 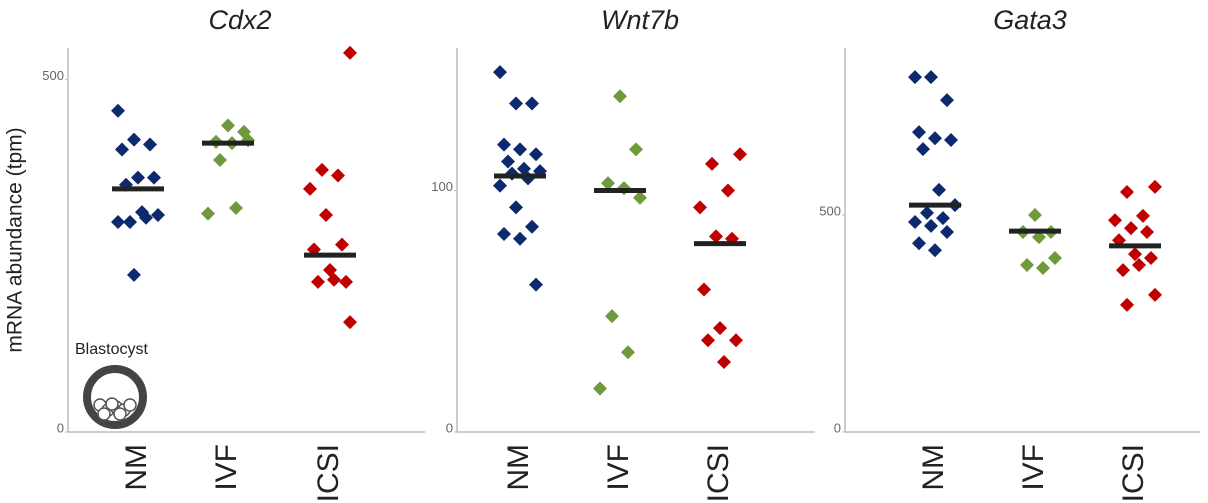 What do you see at coordinates (640, 20) in the screenshot?
I see `chart-title: Wnt7b` at bounding box center [640, 20].